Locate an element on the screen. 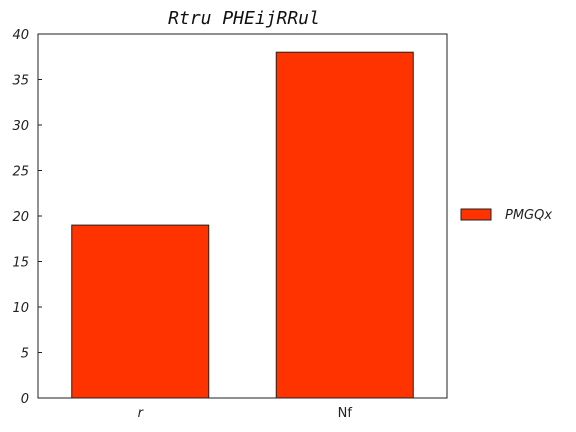 The width and height of the screenshot is (576, 432). y-tick-label: 40 is located at coordinates (20, 35).